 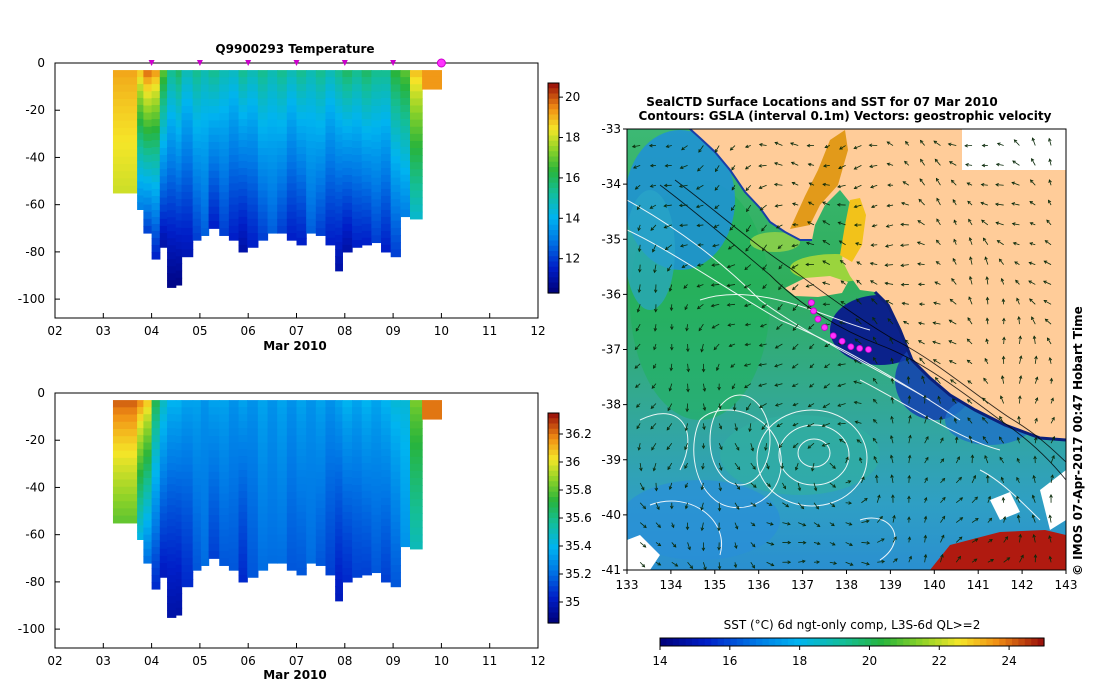 I want to click on colorbar-tick-label: 20, so click(x=572, y=97).